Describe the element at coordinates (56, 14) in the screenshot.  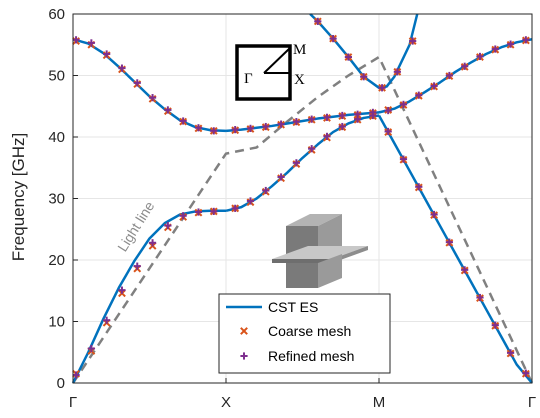
I see `y-tick-label: 60` at that location.